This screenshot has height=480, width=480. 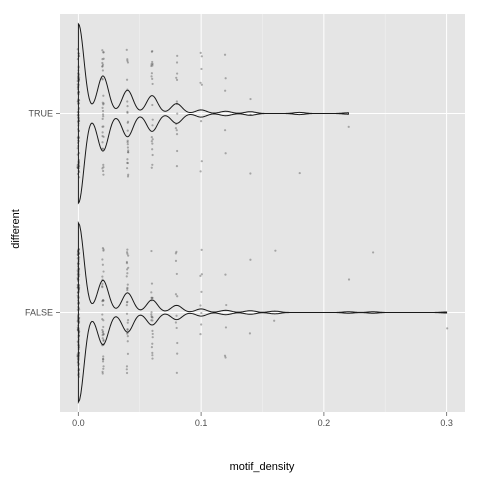 I want to click on x-tick-label: 0.1, so click(x=201, y=423).